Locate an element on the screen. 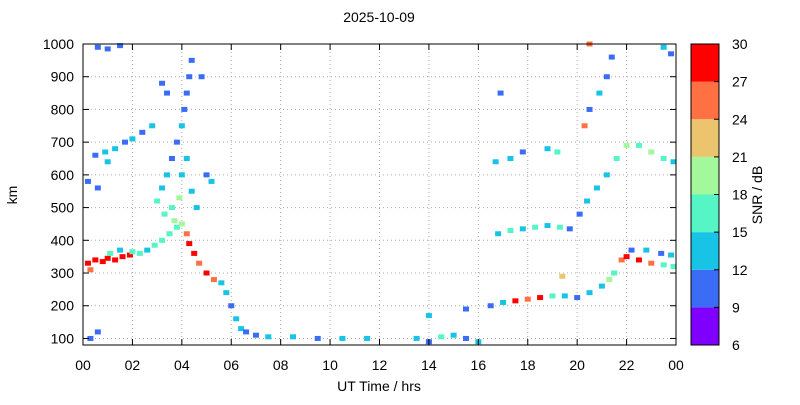  colorbar-tick-label: 12 is located at coordinates (740, 270).